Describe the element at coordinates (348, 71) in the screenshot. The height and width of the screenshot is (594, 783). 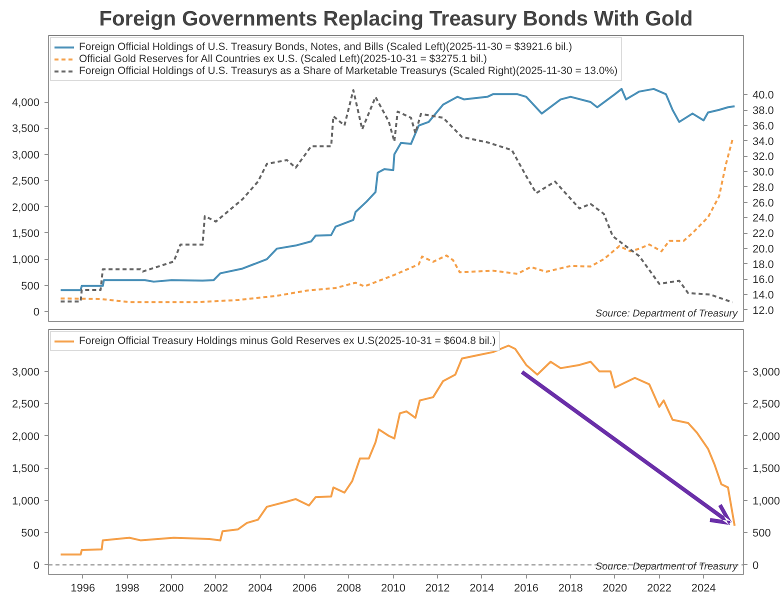
I see `legend-label: Foreign Official Holdings of U.S. Treasurys as a Share of Marketable Treasurys (Scaled Right)(2025-11-30 = 13.0%)` at that location.